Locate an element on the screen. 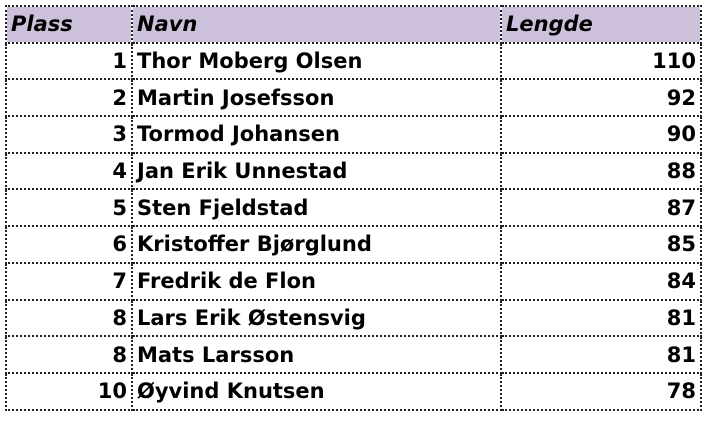 The height and width of the screenshot is (440, 707). table-cell: Øyvind Knutsen is located at coordinates (316, 391).